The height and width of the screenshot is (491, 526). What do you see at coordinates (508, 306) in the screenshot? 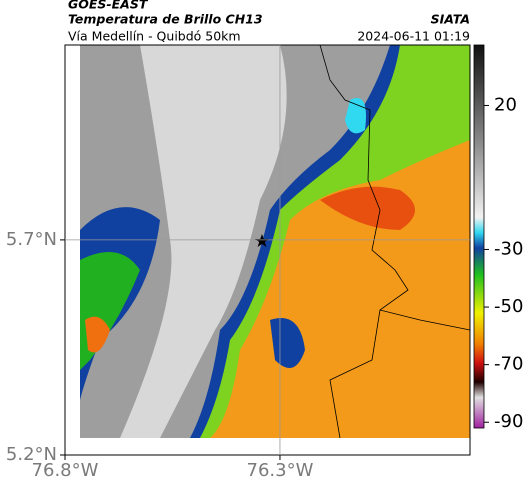
I see `colorbar-label: -50` at bounding box center [508, 306].